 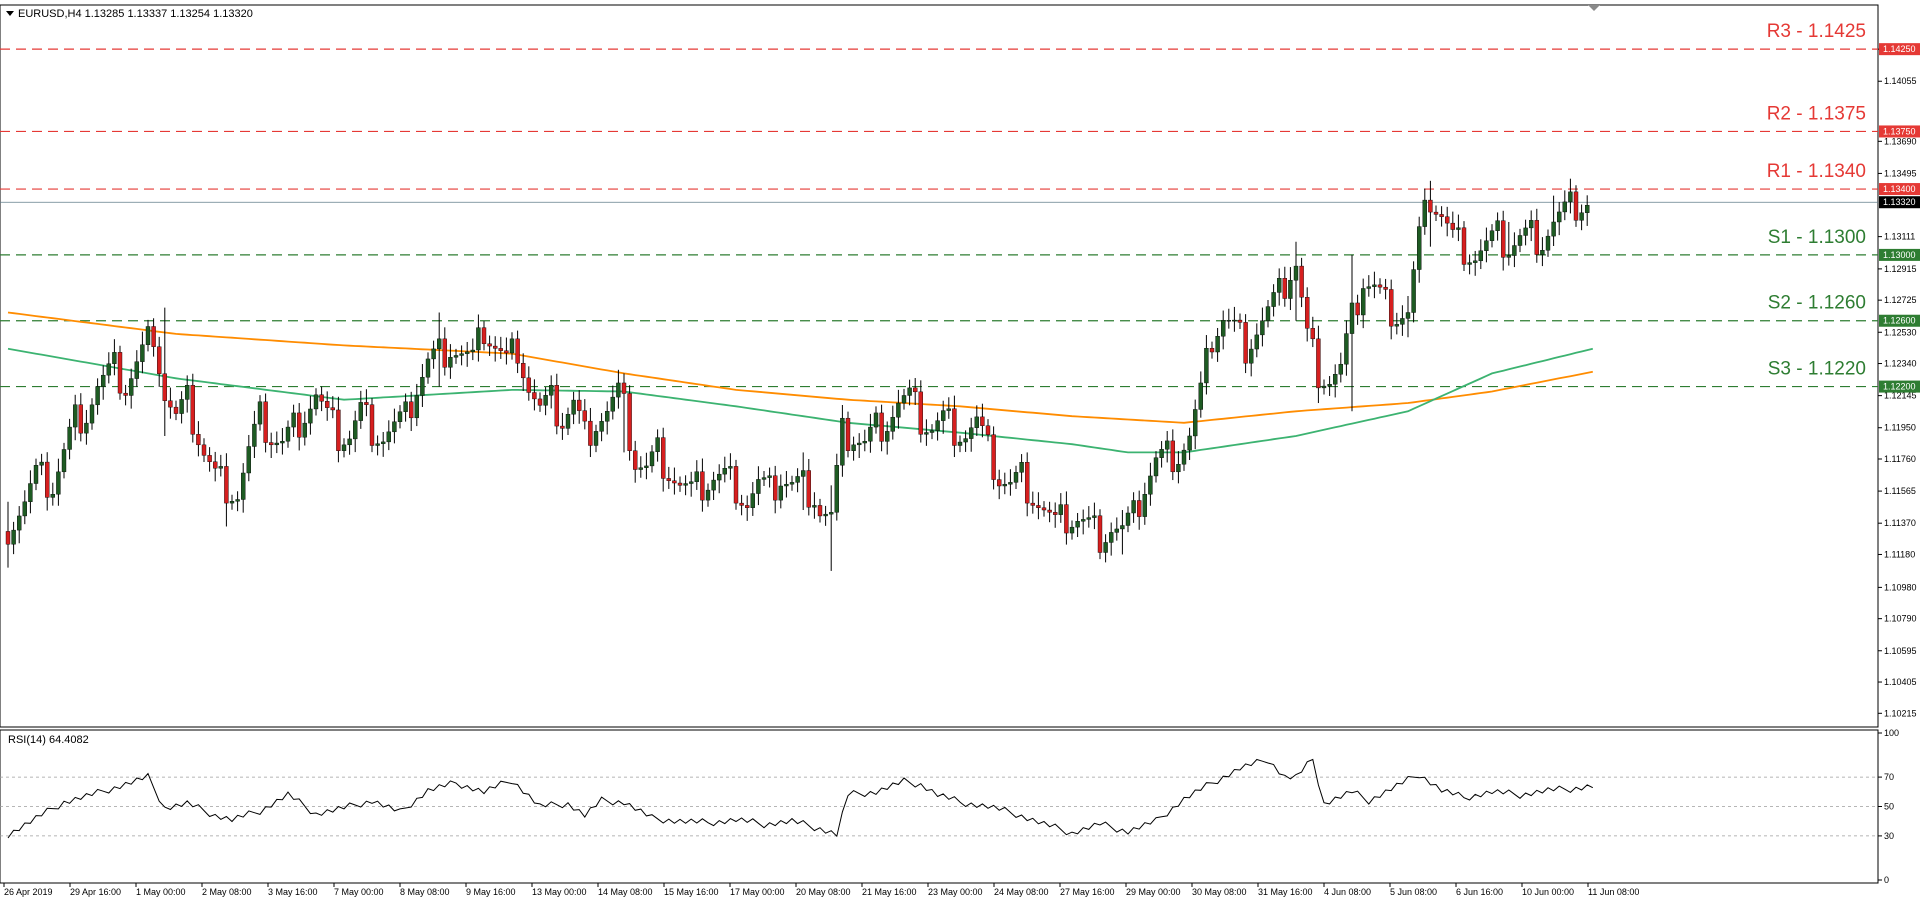 I want to click on rsi-tick-label: 30, so click(x=1889, y=836).